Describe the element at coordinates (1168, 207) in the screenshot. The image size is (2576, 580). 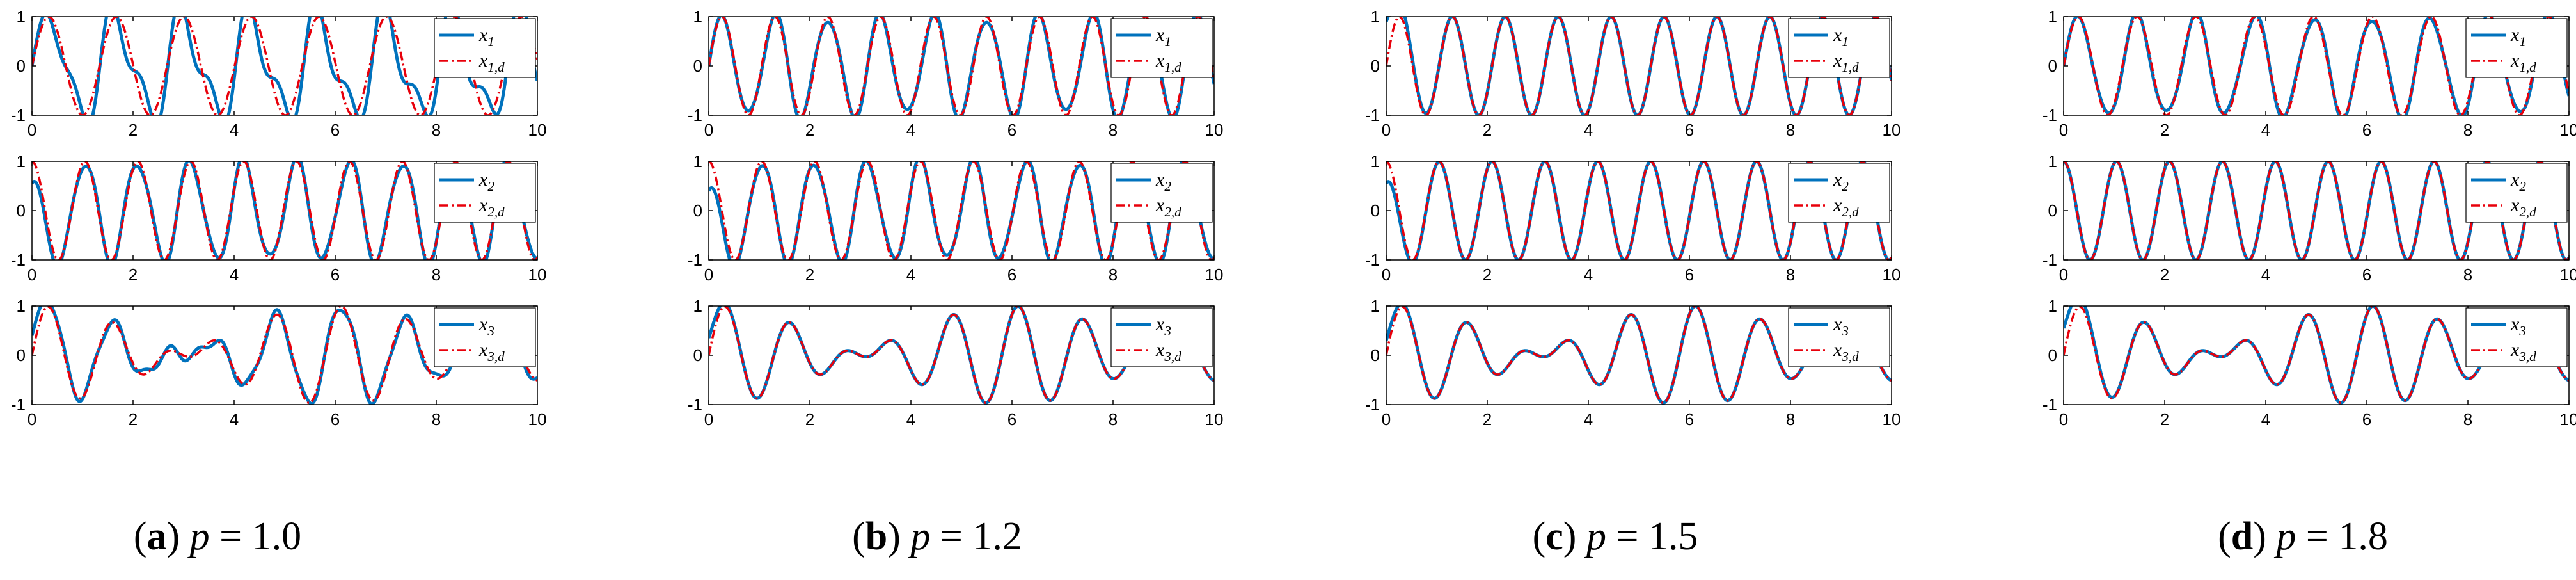
I see `legend-label: x2,d` at that location.